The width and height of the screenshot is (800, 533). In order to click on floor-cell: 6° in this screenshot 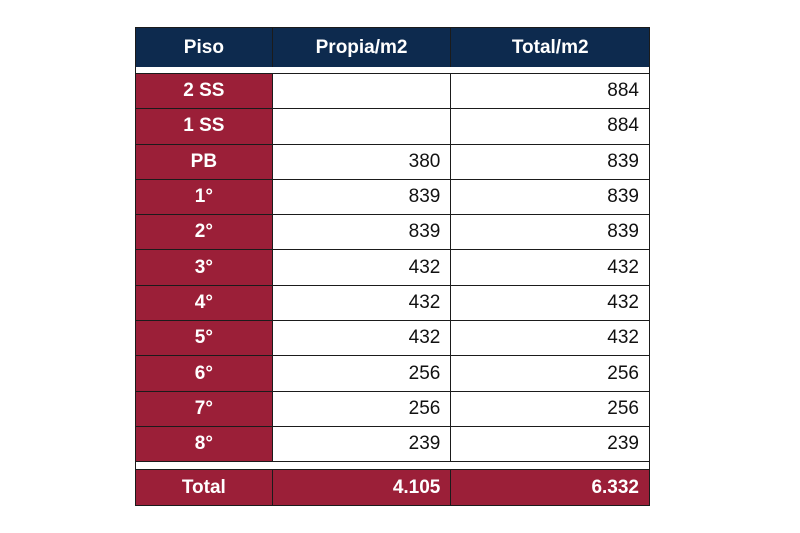, I will do `click(204, 374)`.